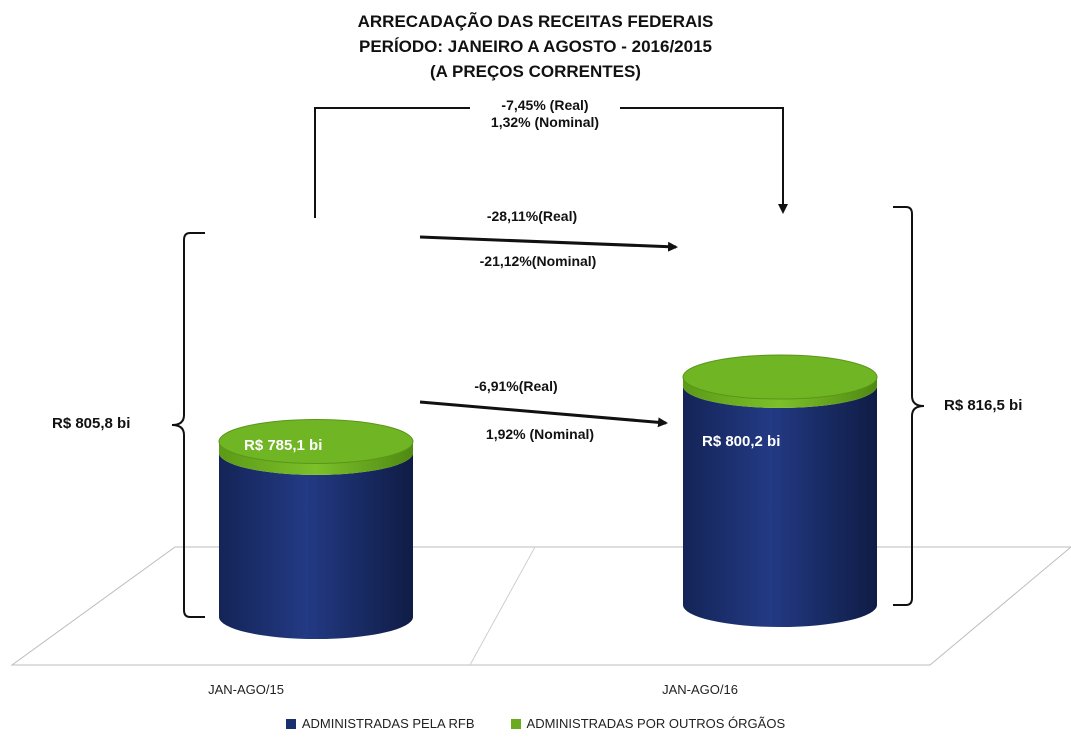 The image size is (1071, 737). I want to click on total-variation-arrow, so click(392, 162).